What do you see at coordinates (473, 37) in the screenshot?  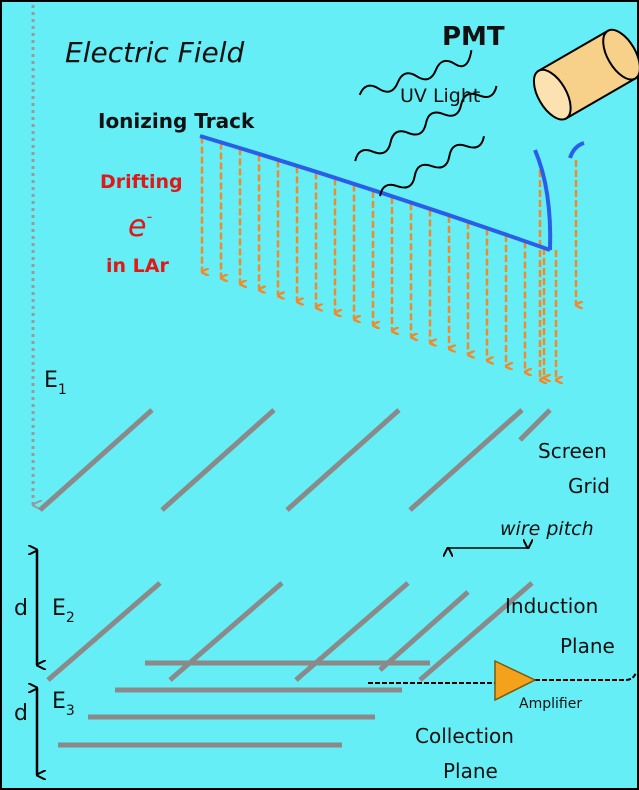 I see `label: PMT` at bounding box center [473, 37].